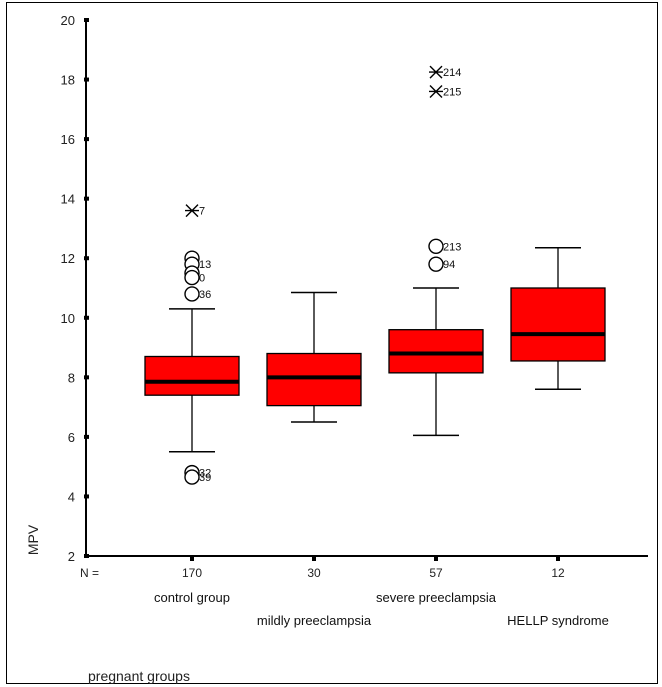 The width and height of the screenshot is (662, 687). I want to click on box-severe-preeclampsia, so click(436, 351).